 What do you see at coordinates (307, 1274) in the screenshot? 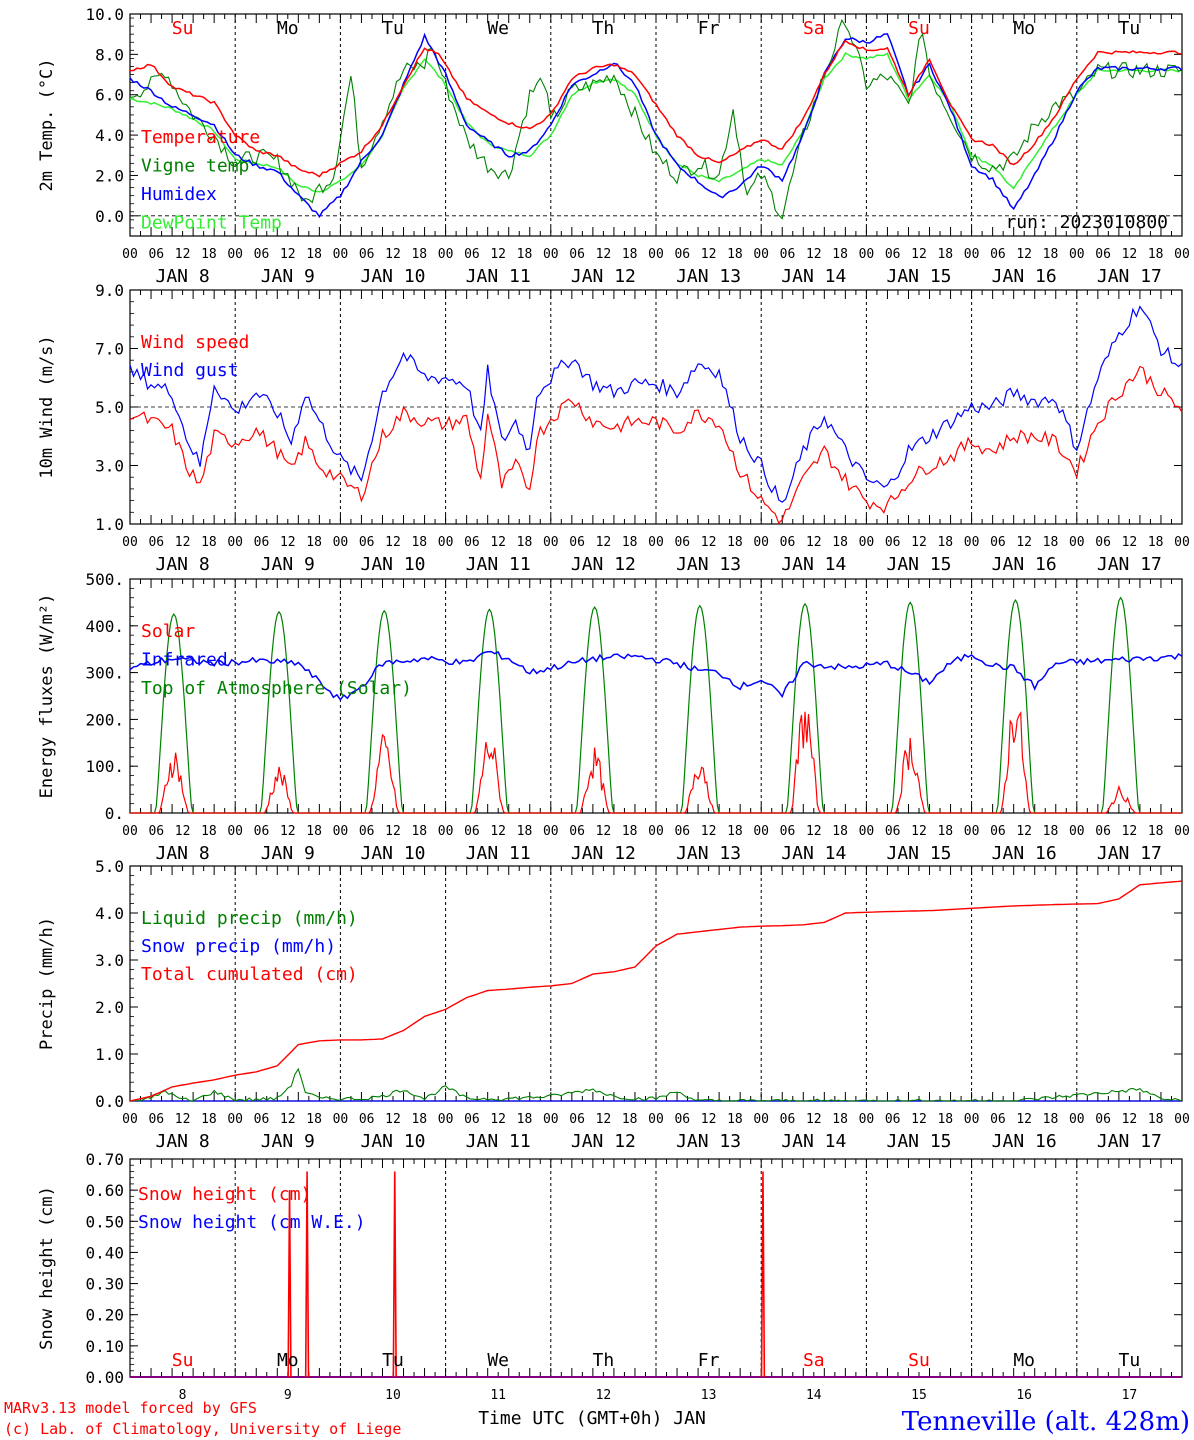
I see `snow-spike` at bounding box center [307, 1274].